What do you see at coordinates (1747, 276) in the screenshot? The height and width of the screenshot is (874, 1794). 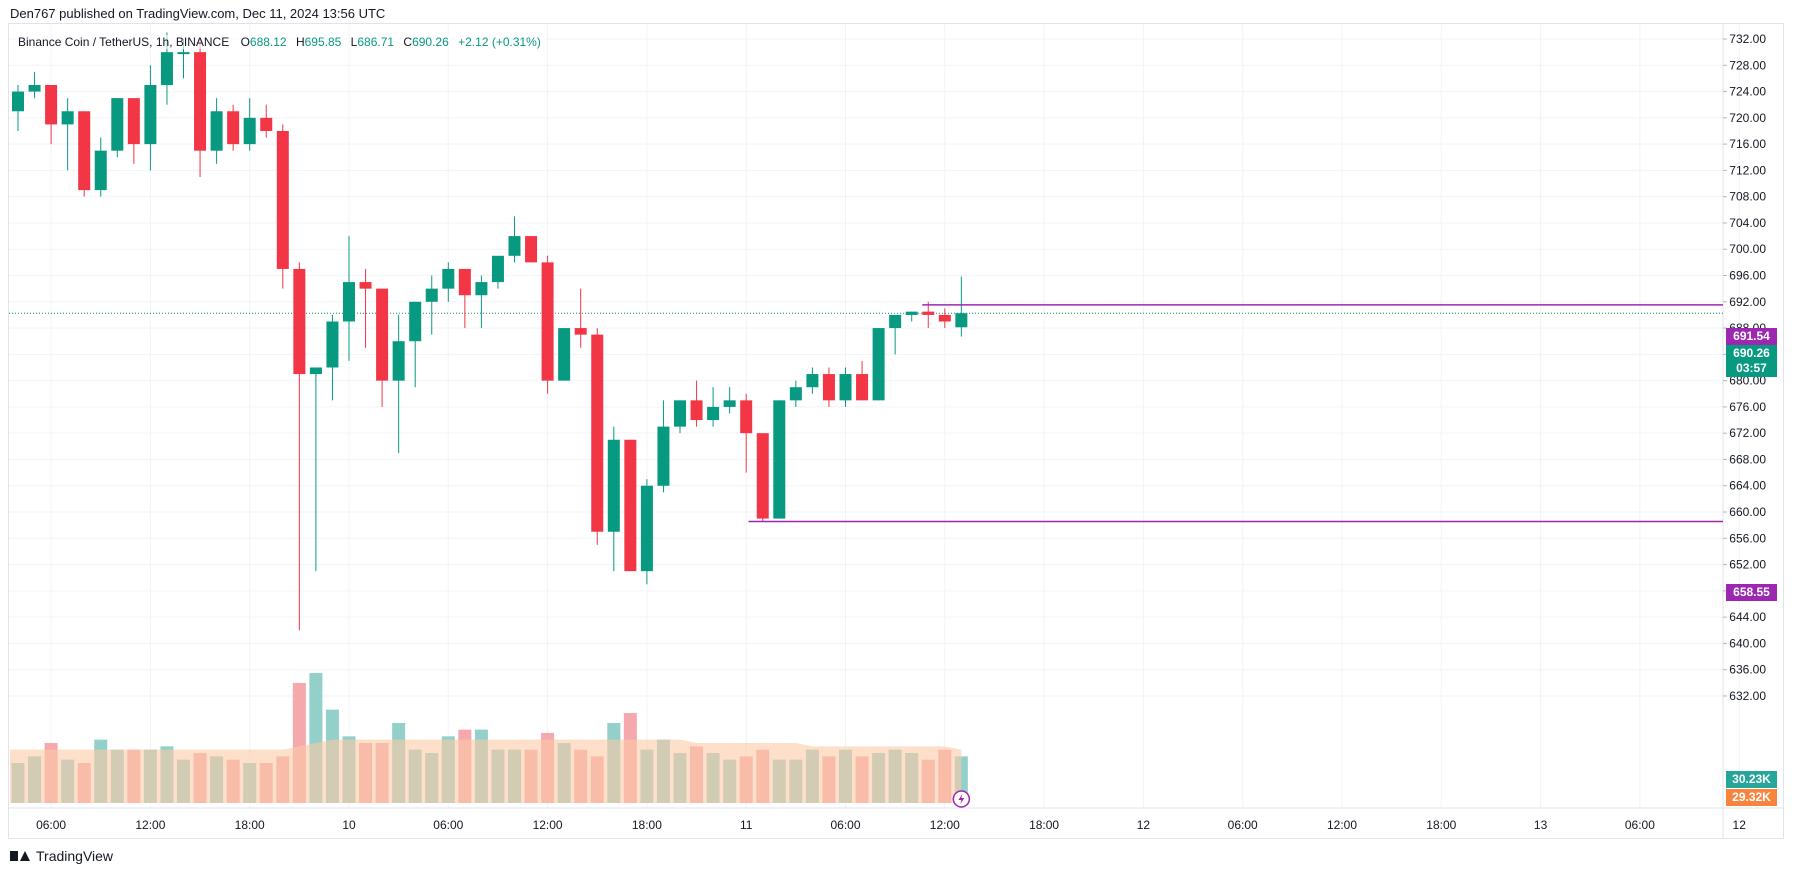 I see `price-tick-label: 696.00` at bounding box center [1747, 276].